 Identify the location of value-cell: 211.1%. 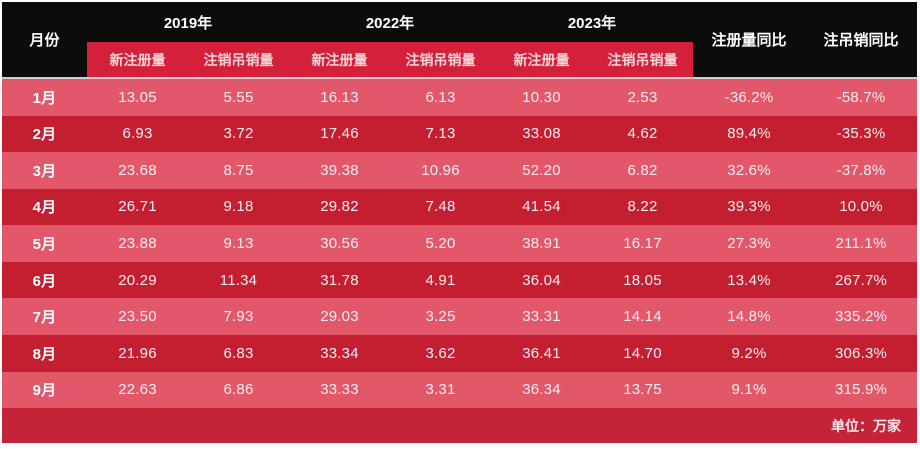
(861, 244).